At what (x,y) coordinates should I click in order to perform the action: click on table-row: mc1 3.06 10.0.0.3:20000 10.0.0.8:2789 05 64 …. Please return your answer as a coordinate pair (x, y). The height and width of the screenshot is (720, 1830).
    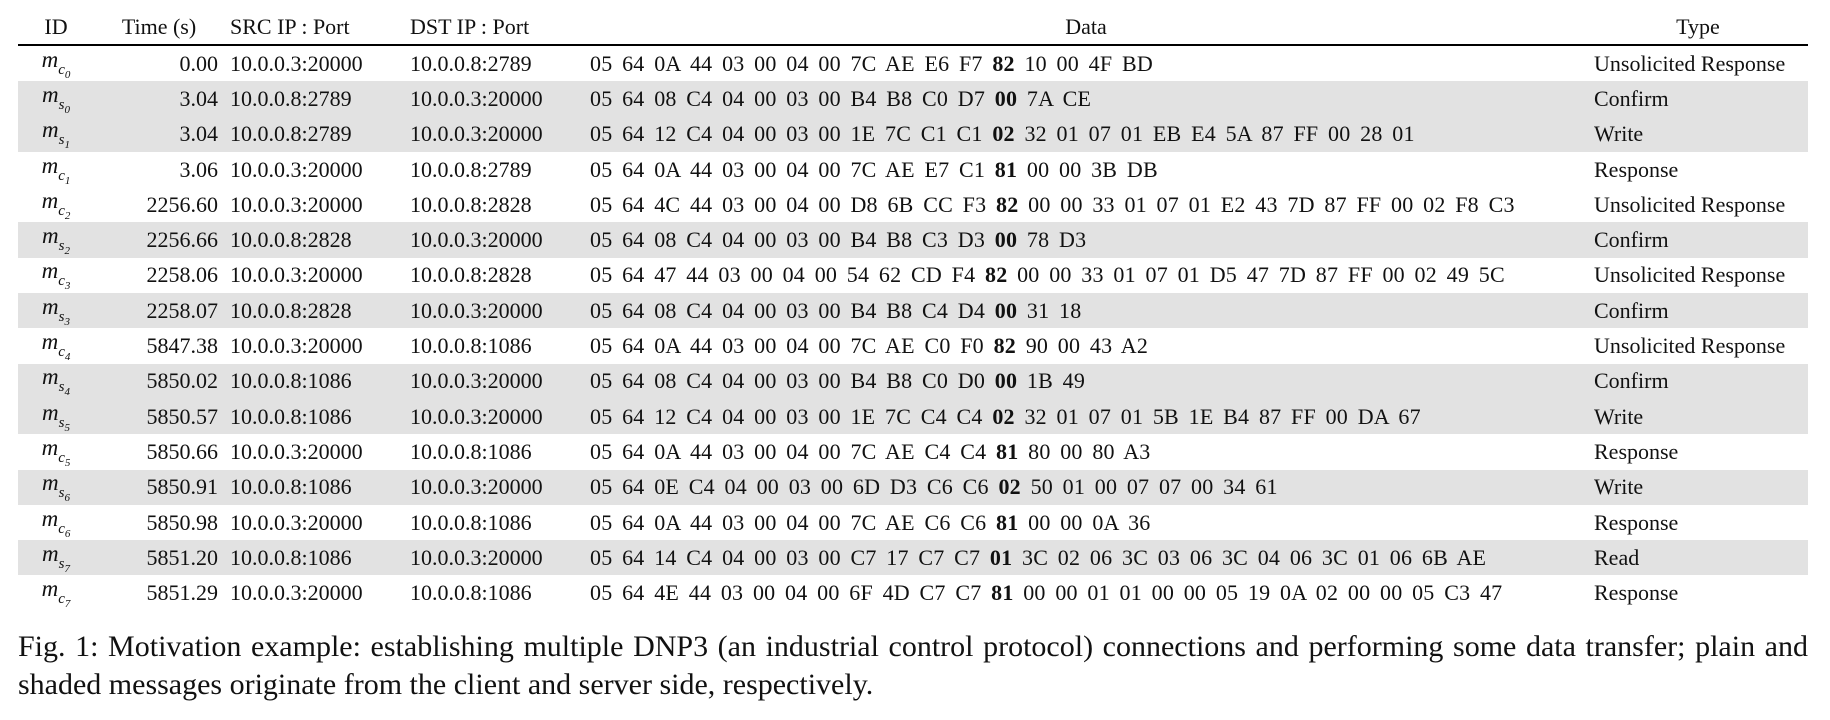
    Looking at the image, I should click on (913, 169).